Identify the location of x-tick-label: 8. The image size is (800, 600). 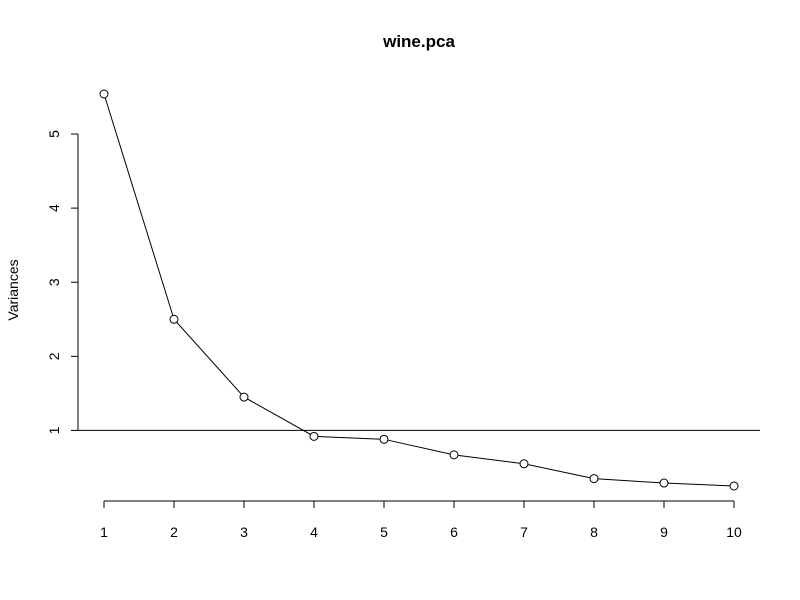
(594, 532).